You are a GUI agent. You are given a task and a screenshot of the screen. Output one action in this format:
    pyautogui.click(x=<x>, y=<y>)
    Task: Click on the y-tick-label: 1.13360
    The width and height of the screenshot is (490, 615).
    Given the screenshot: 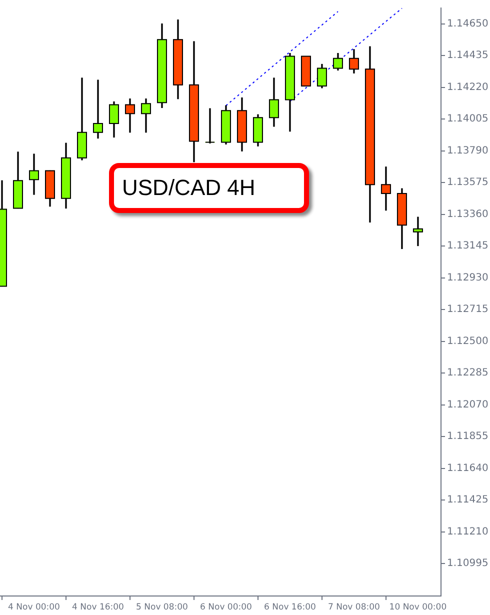 What is the action you would take?
    pyautogui.click(x=467, y=214)
    